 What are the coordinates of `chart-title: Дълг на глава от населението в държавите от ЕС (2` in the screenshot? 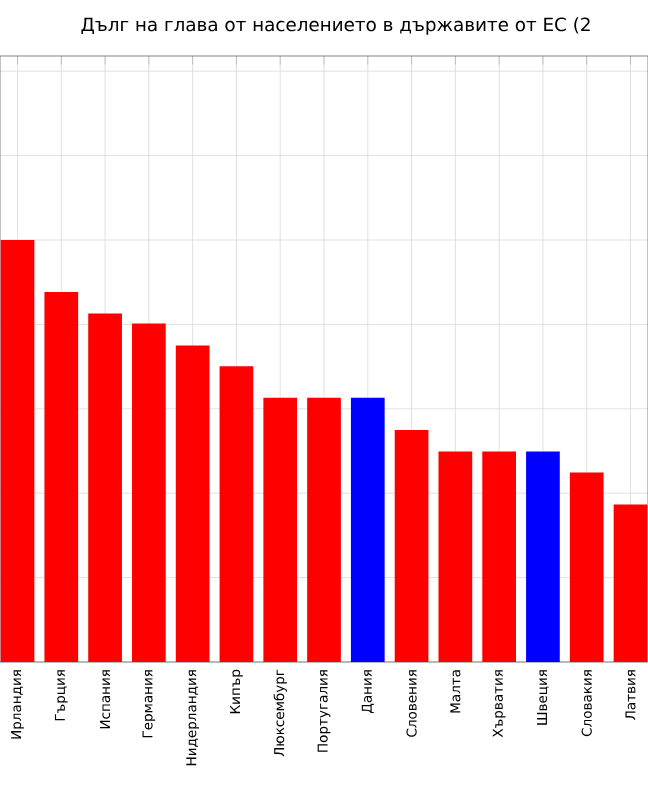 It's located at (335, 26).